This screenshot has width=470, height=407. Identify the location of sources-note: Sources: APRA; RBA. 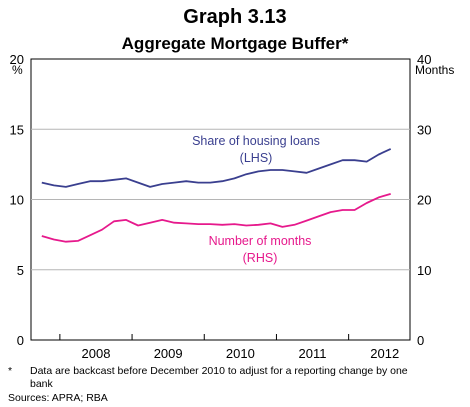
(58, 398).